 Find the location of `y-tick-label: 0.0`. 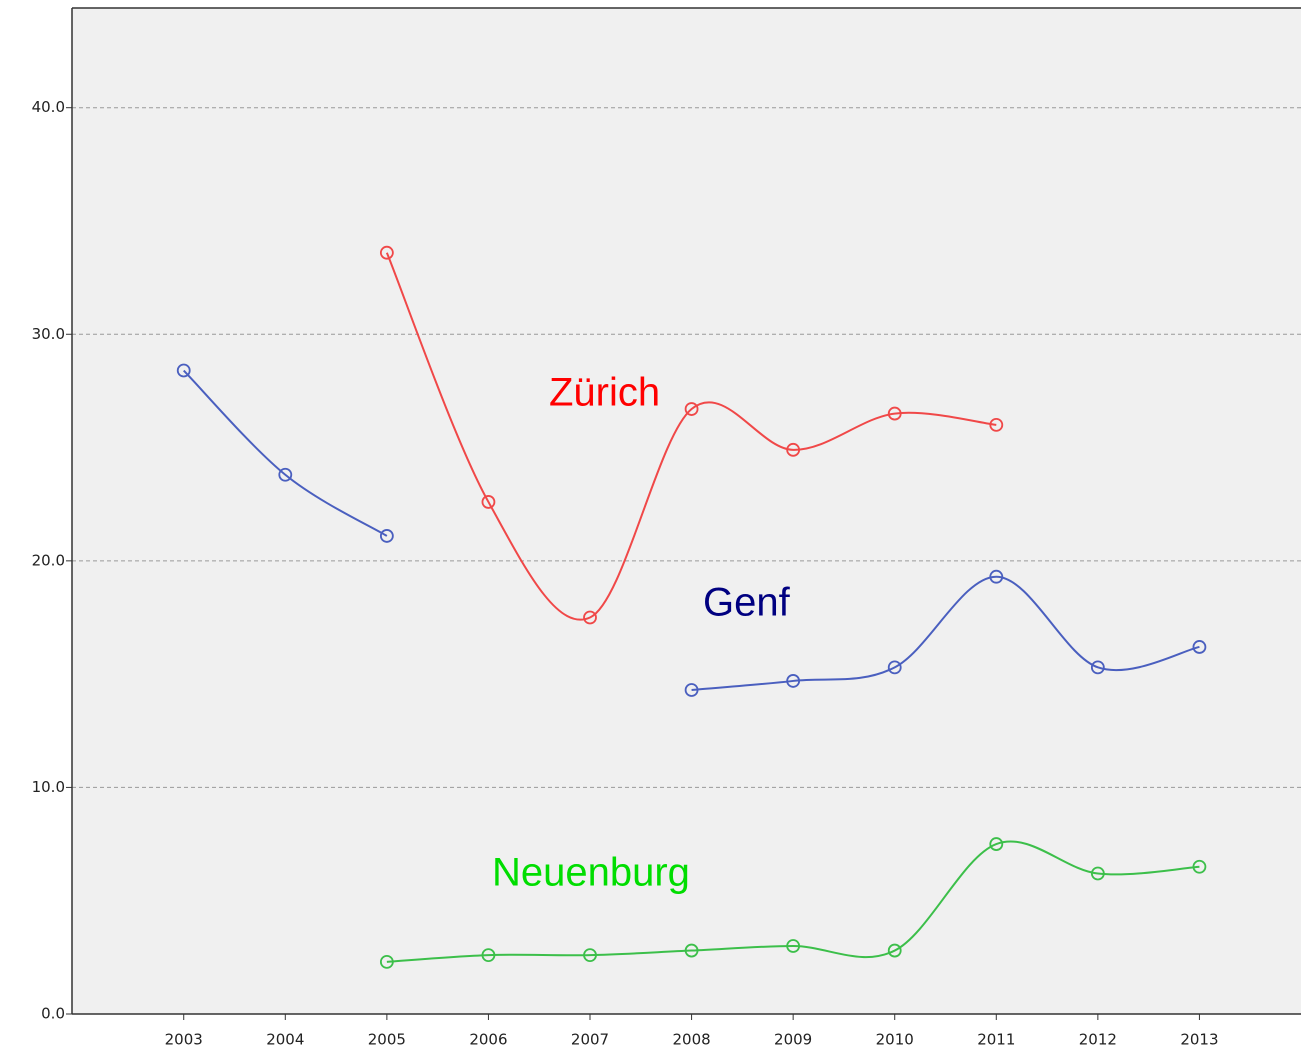

y-tick-label: 0.0 is located at coordinates (53, 1014).